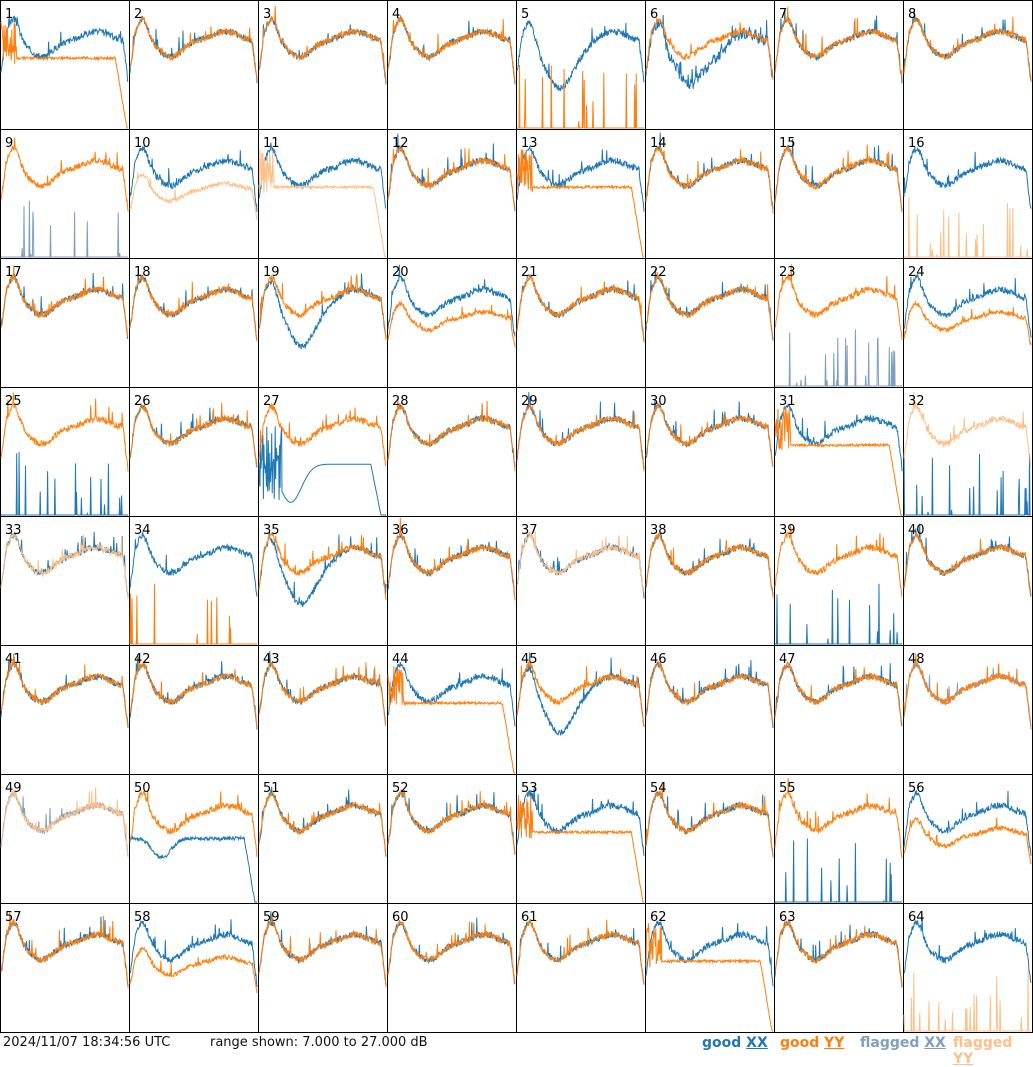  What do you see at coordinates (400, 788) in the screenshot?
I see `panel-label: 52` at bounding box center [400, 788].